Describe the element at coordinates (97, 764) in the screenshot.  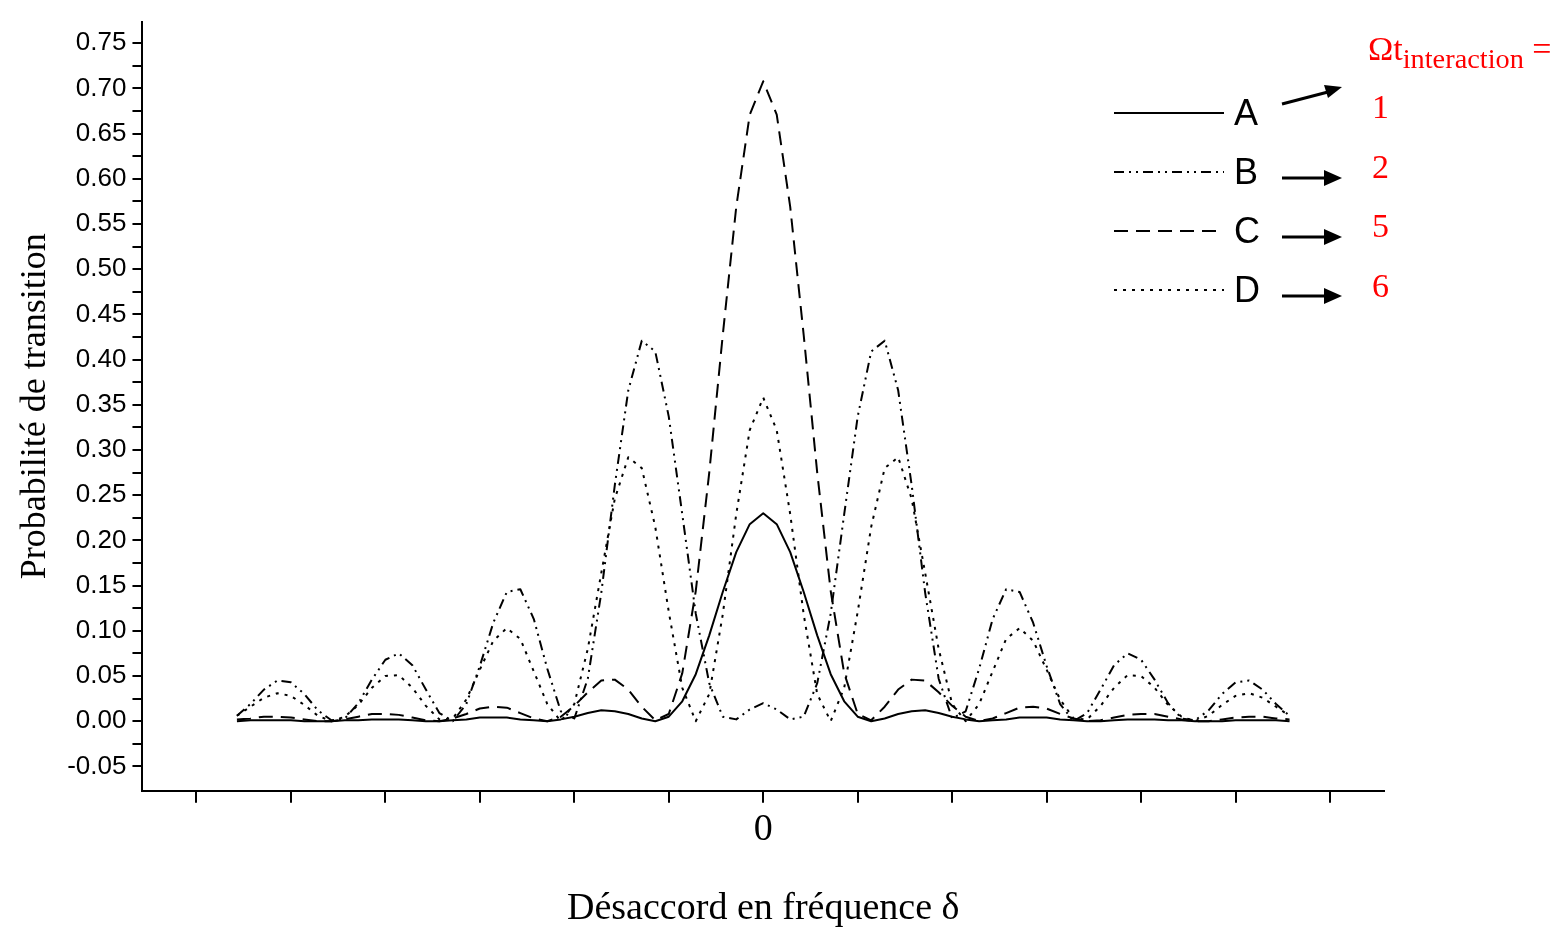
I see `y-tick-label: -0.05` at that location.